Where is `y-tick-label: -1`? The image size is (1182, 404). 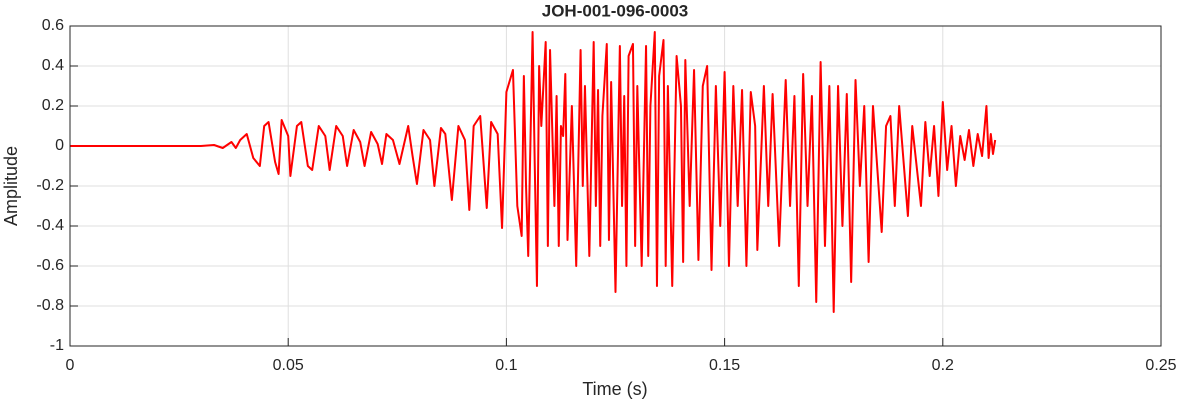
y-tick-label: -1 is located at coordinates (57, 345).